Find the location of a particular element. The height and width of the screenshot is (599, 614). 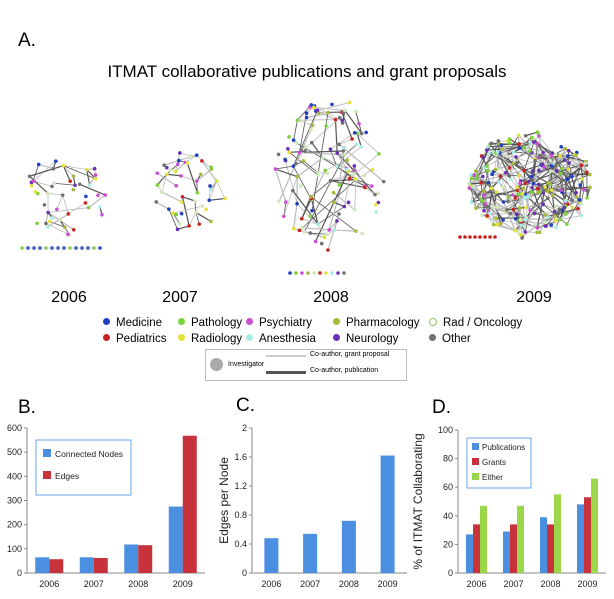

pharmacology-dot-icon is located at coordinates (336, 322).